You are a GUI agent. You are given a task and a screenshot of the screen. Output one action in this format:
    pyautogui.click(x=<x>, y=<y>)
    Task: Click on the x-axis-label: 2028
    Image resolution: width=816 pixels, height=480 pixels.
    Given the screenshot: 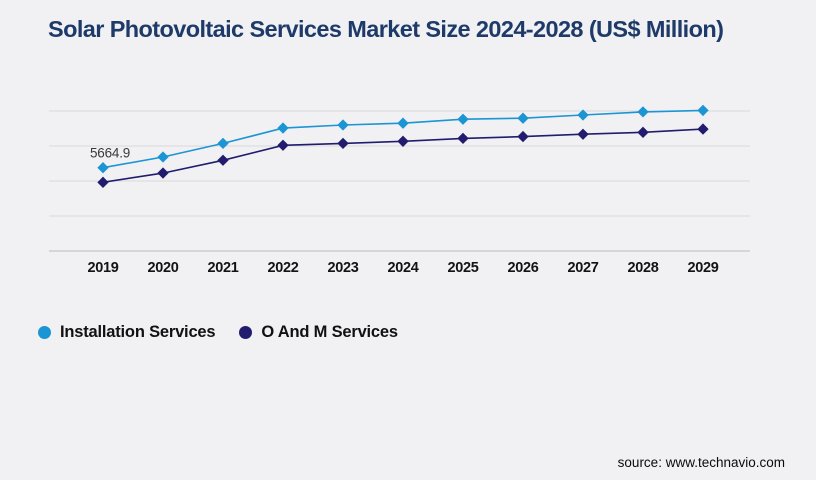 What is the action you would take?
    pyautogui.click(x=642, y=268)
    